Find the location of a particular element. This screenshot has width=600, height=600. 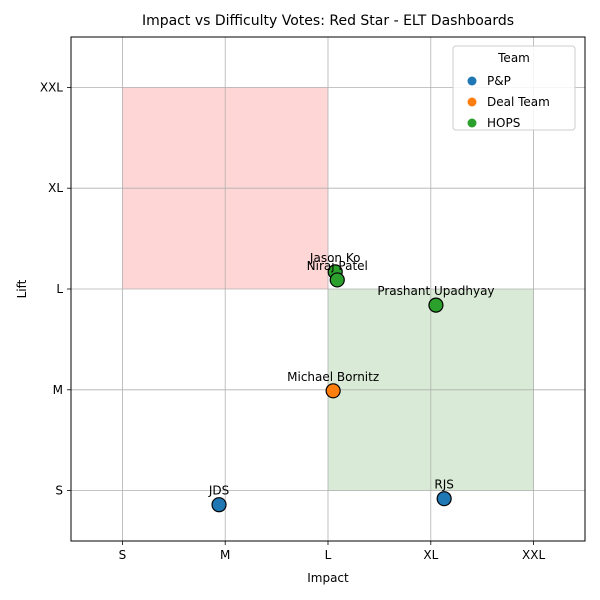

x-axis-label: Impact is located at coordinates (328, 578).